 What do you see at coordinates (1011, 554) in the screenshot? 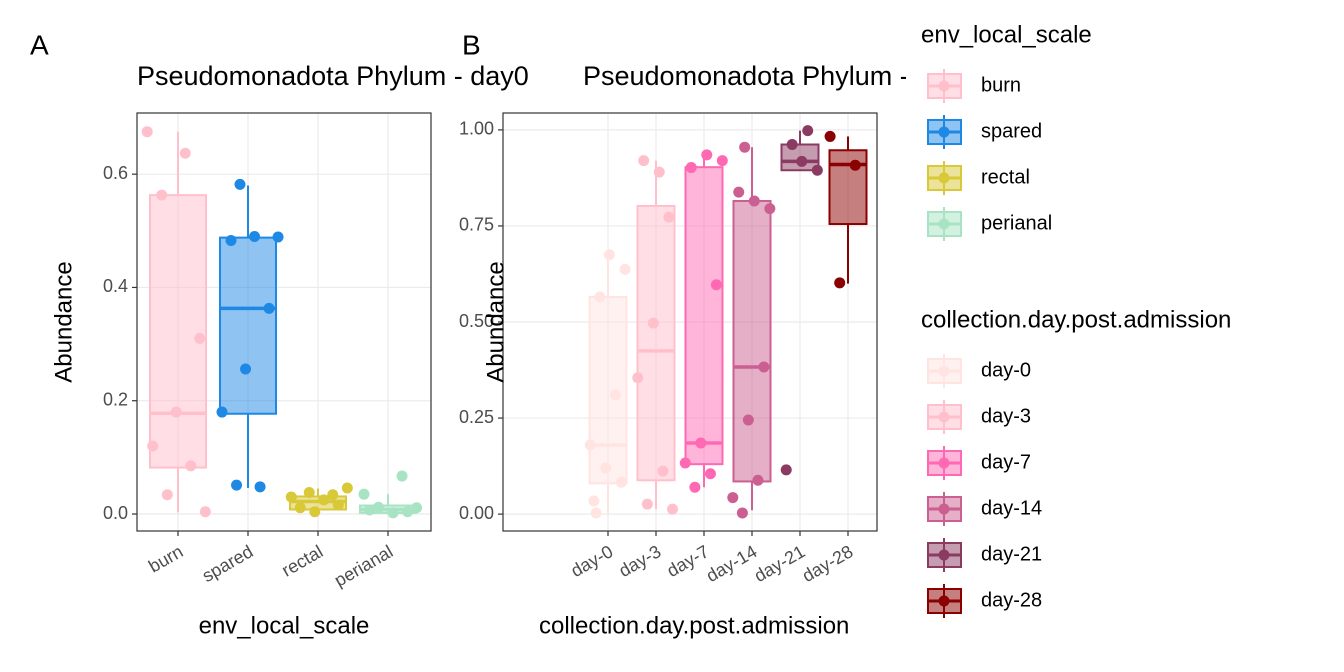
I see `legend-label: day-21` at bounding box center [1011, 554].